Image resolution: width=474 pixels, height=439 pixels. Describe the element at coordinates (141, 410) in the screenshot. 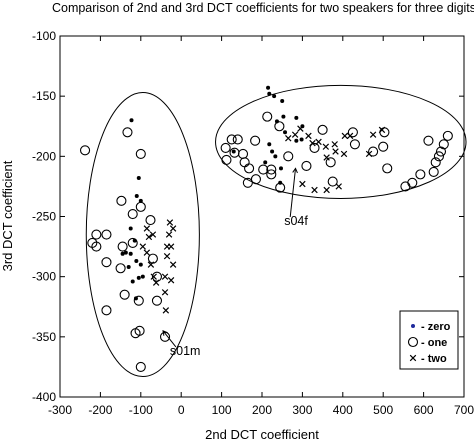

I see `x-tick-label: -100` at that location.